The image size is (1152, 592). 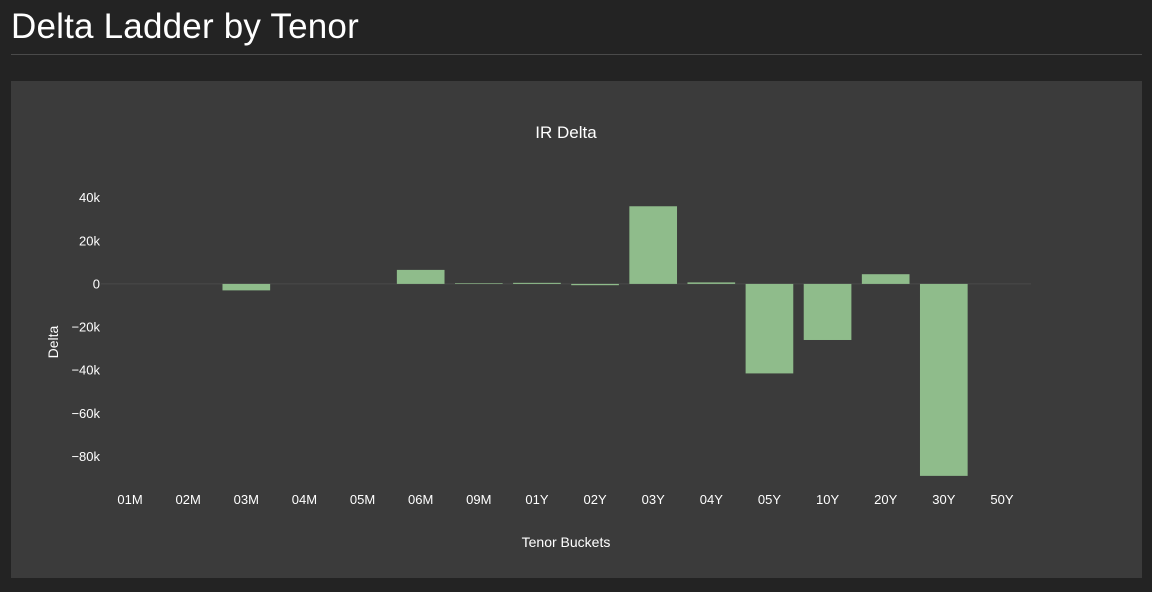 I want to click on bar-06m, so click(x=420, y=276).